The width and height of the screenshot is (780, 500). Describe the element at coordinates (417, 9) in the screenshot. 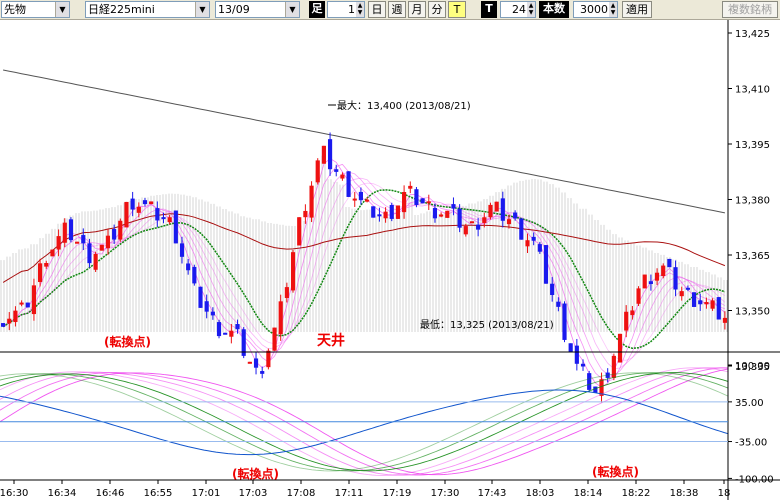

I see `period-month-button: 月` at that location.